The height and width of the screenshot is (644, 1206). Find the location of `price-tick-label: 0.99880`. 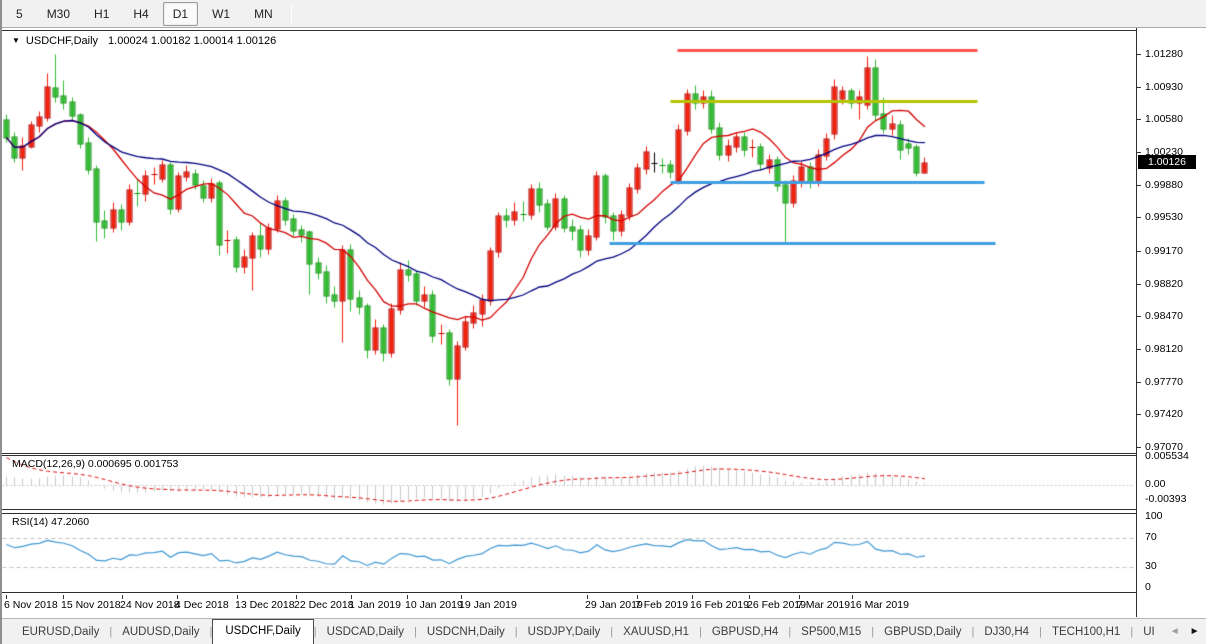

price-tick-label: 0.99880 is located at coordinates (1164, 184).